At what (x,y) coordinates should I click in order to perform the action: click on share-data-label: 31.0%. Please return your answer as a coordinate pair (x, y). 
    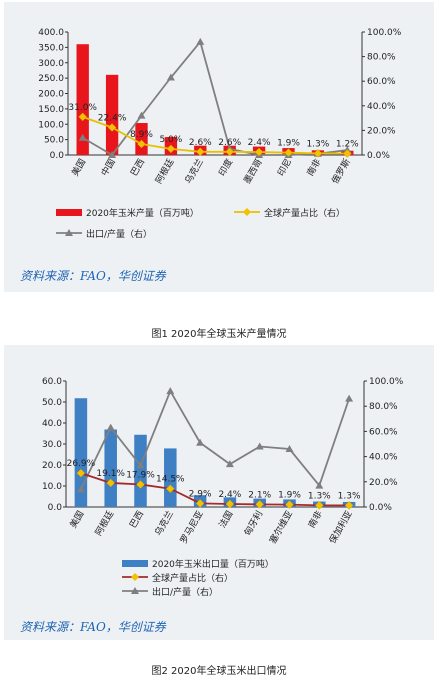
    Looking at the image, I should click on (82, 108).